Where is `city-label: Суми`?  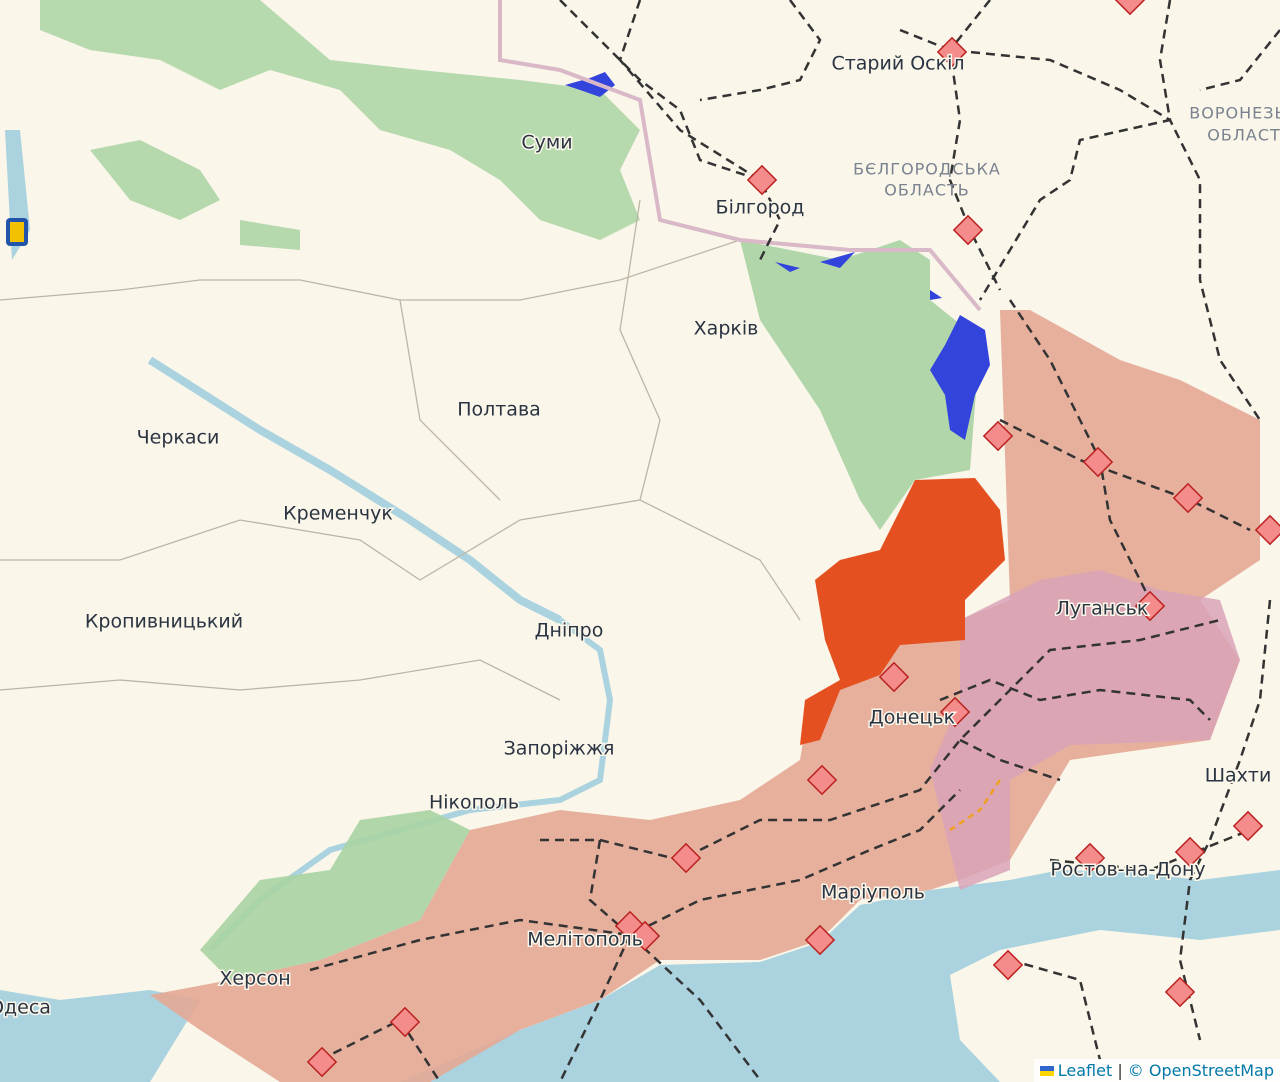 city-label: Суми is located at coordinates (546, 143).